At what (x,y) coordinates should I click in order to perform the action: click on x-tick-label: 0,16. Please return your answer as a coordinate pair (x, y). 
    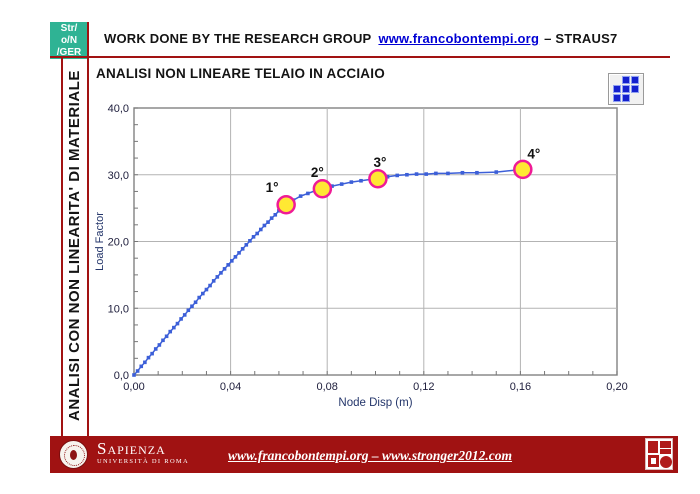
    Looking at the image, I should click on (520, 387).